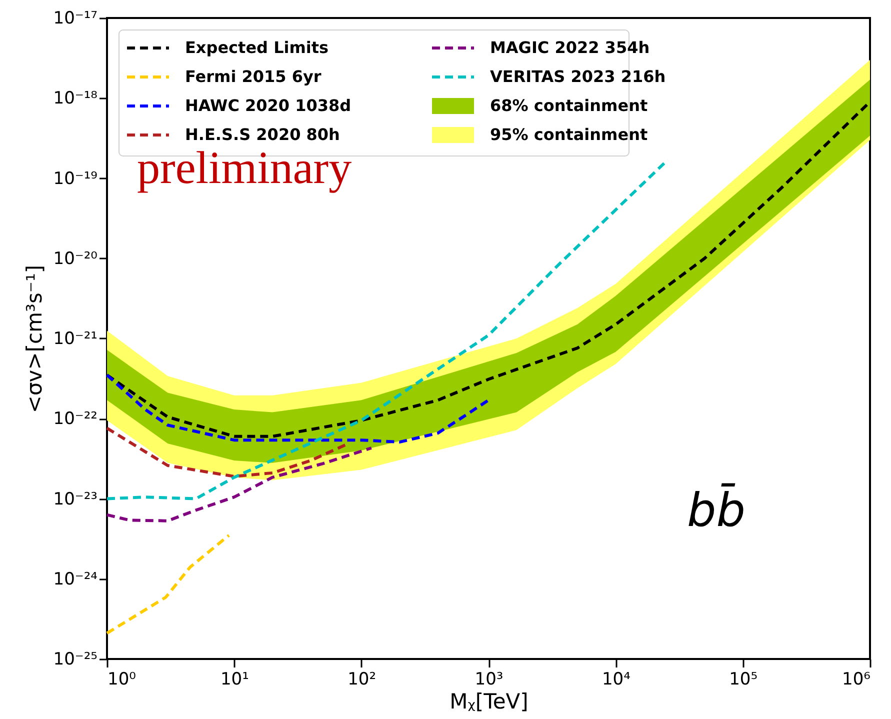 The image size is (891, 719). Describe the element at coordinates (578, 76) in the screenshot. I see `legend-label: VERITAS 2023 216h` at that location.